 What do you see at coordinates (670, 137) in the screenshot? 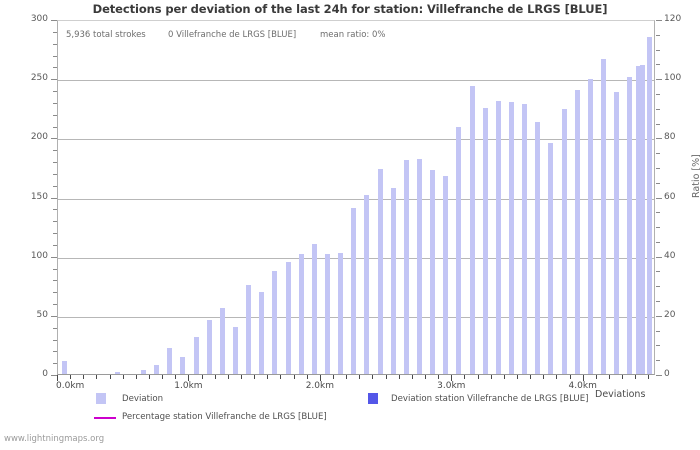
I see `right-axis-label: 80` at bounding box center [670, 137].